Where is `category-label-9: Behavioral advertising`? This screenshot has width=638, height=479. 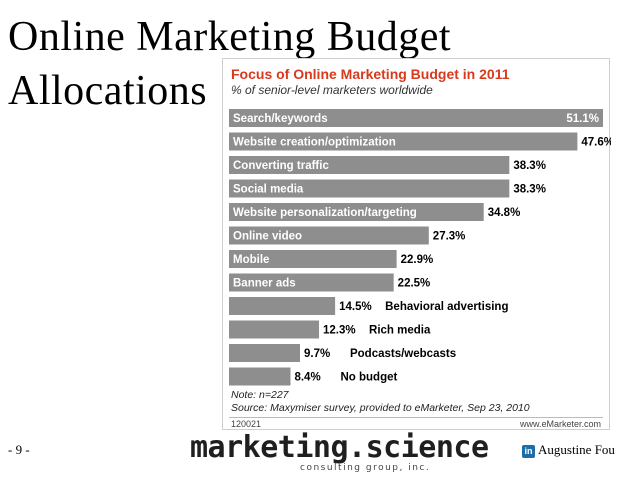
category-label-9: Behavioral advertising is located at coordinates (446, 307).